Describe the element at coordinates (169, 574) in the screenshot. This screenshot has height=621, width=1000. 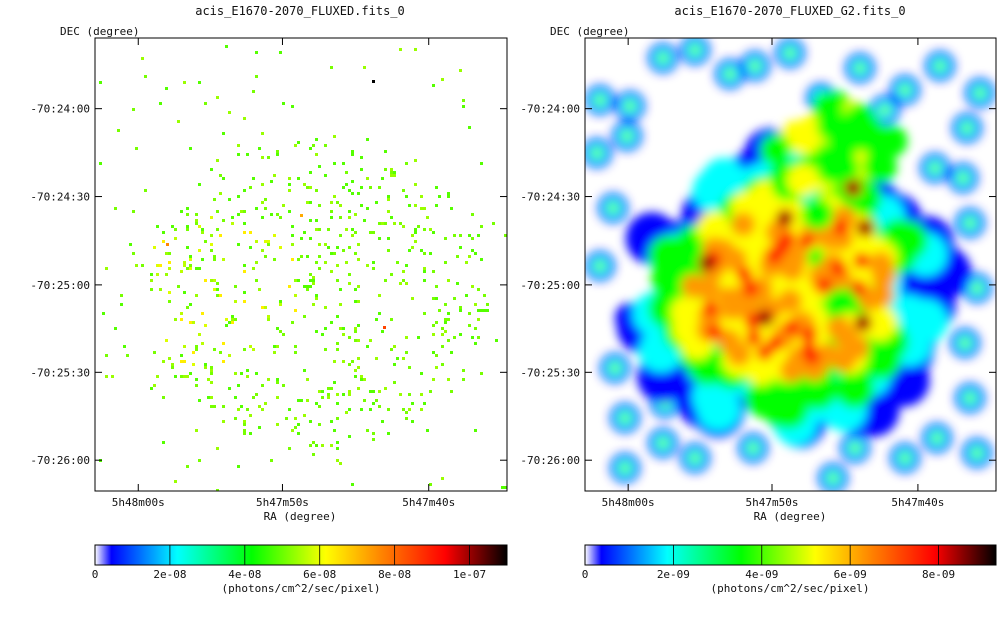
I see `colorbar-tick-label: 2e-08` at that location.